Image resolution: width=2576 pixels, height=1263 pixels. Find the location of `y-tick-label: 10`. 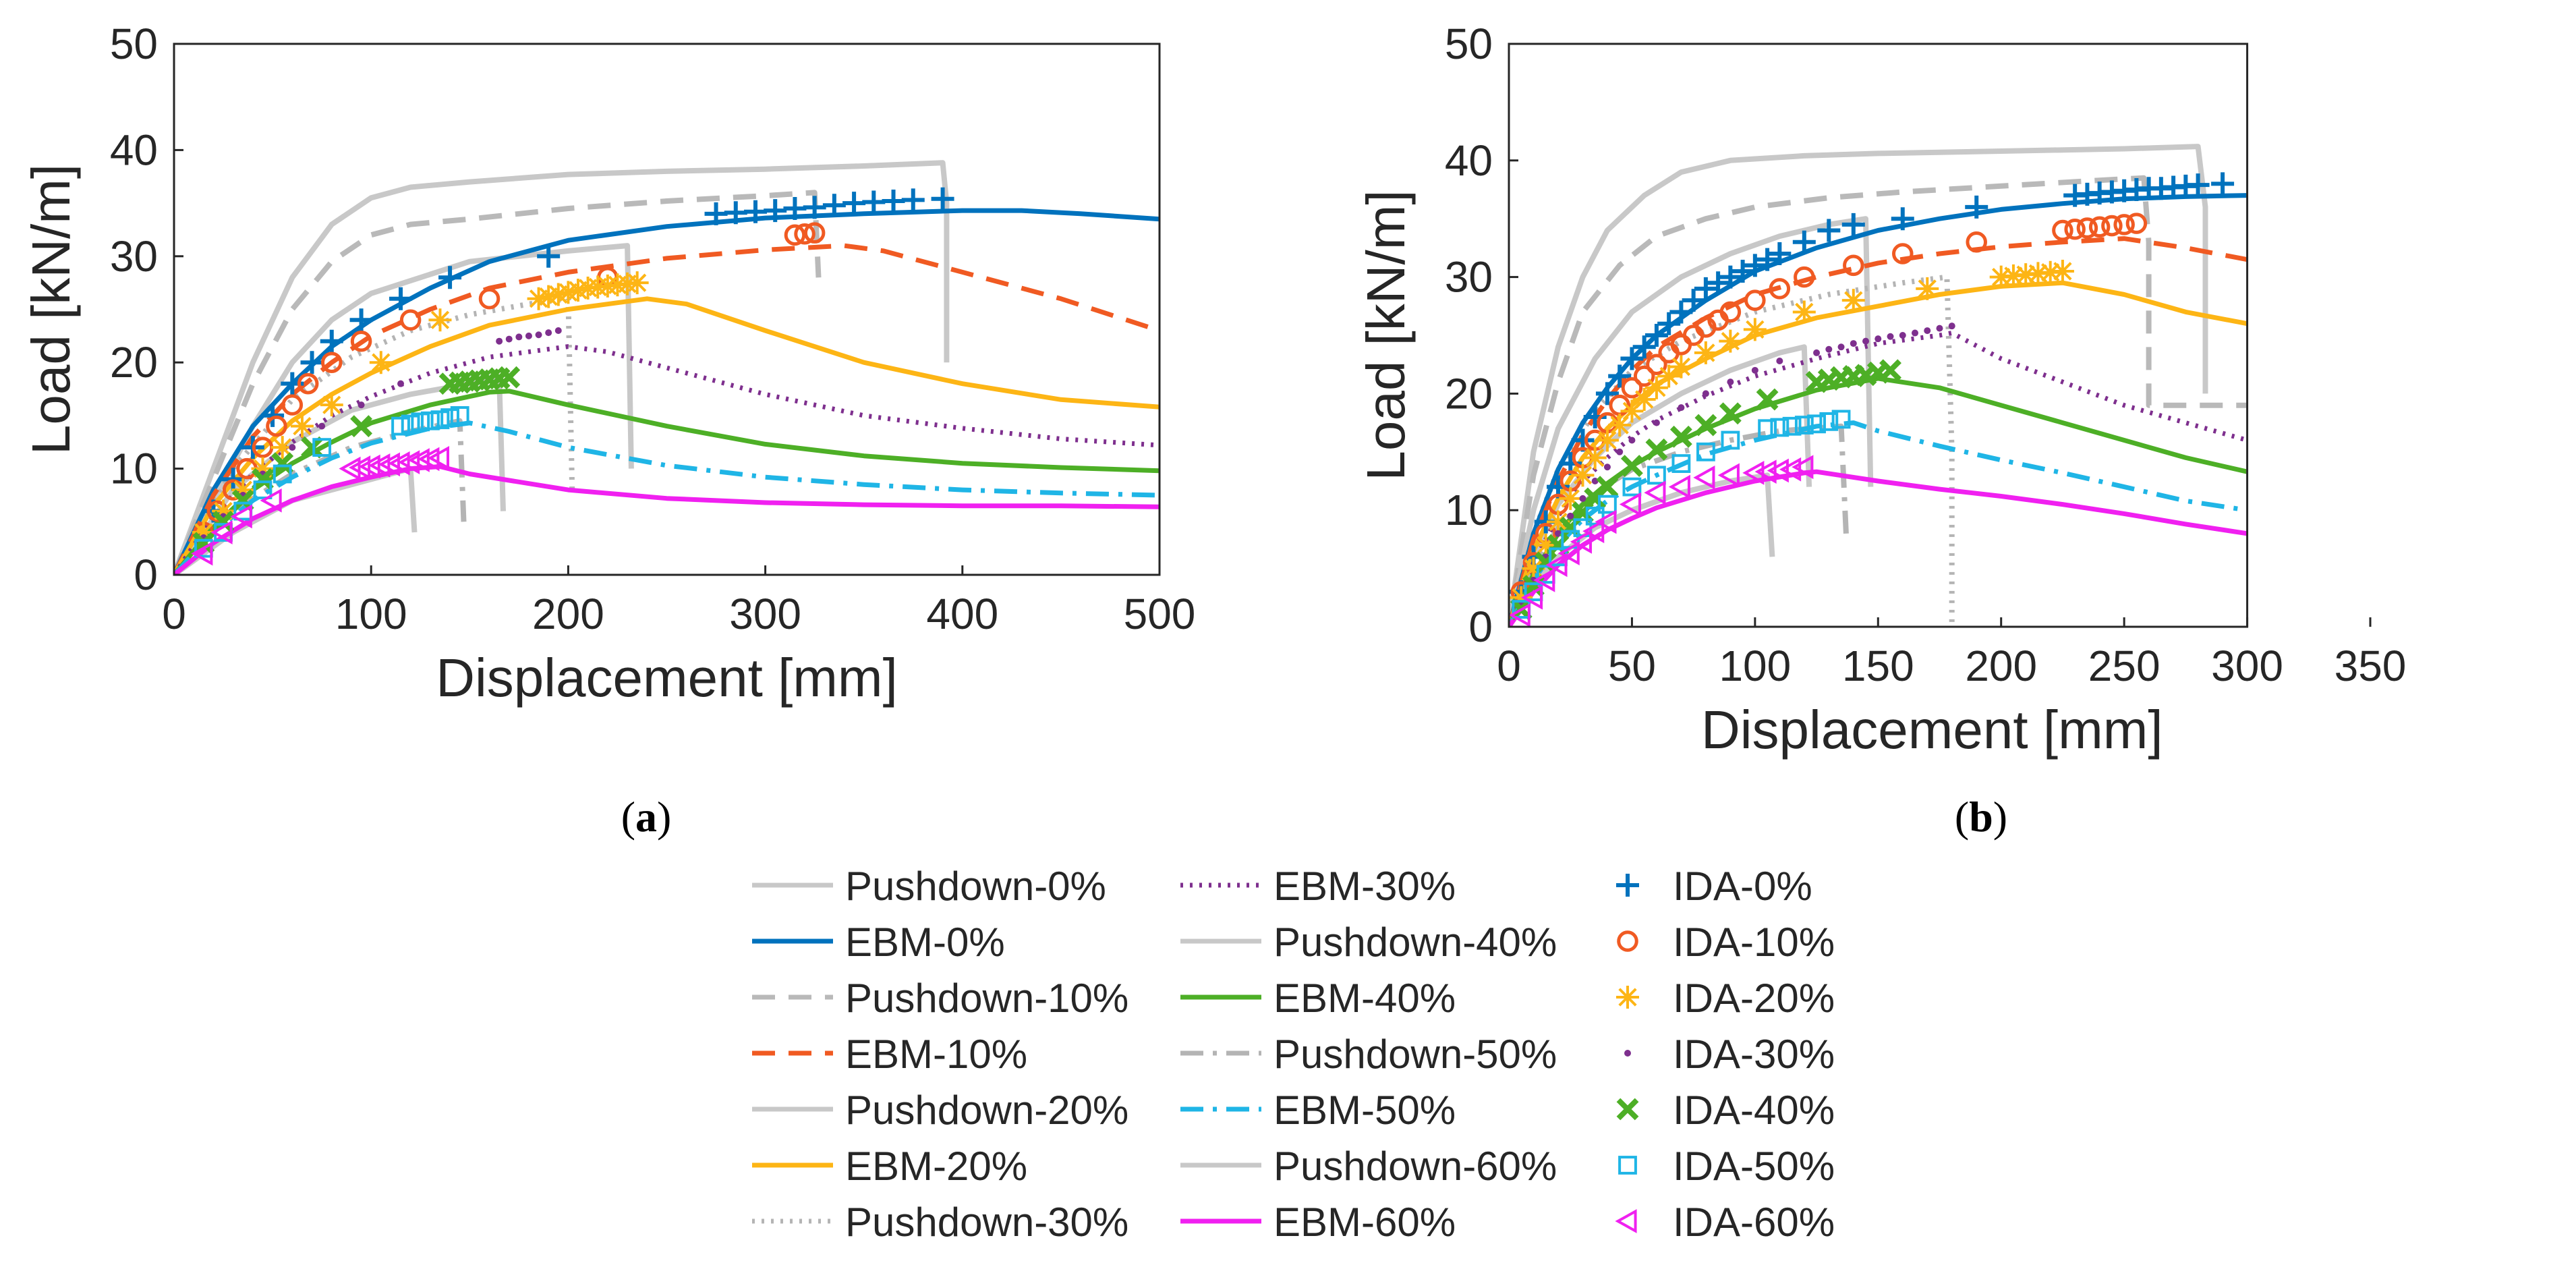

y-tick-label: 10 is located at coordinates (134, 469).